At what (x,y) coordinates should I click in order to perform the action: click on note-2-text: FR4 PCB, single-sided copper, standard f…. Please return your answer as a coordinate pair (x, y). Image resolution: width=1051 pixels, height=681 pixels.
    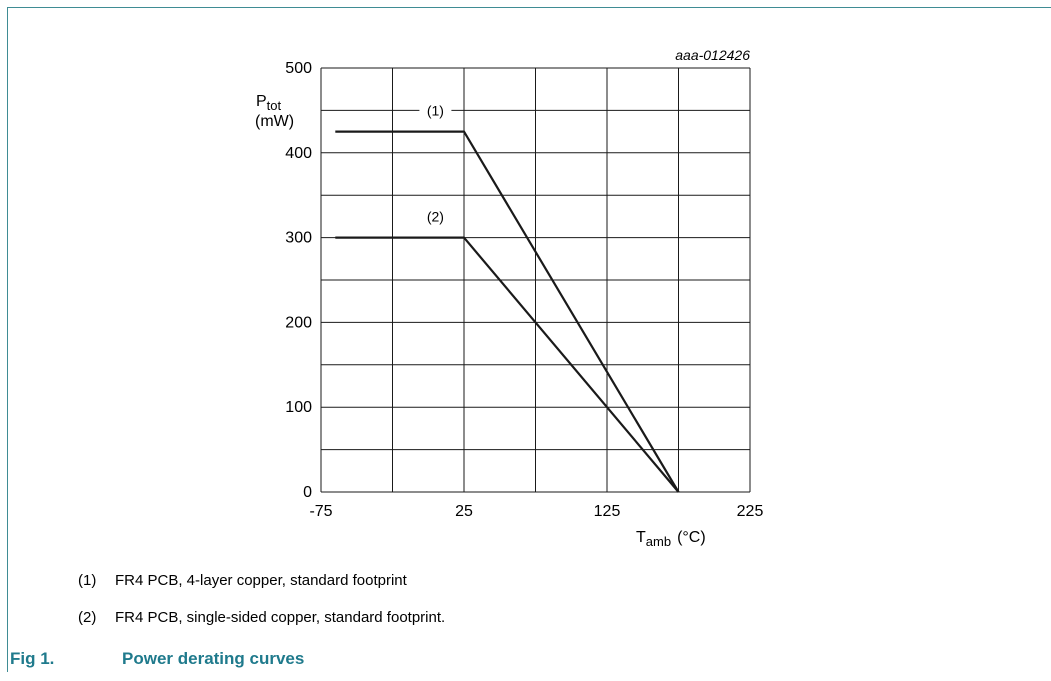
    Looking at the image, I should click on (280, 617).